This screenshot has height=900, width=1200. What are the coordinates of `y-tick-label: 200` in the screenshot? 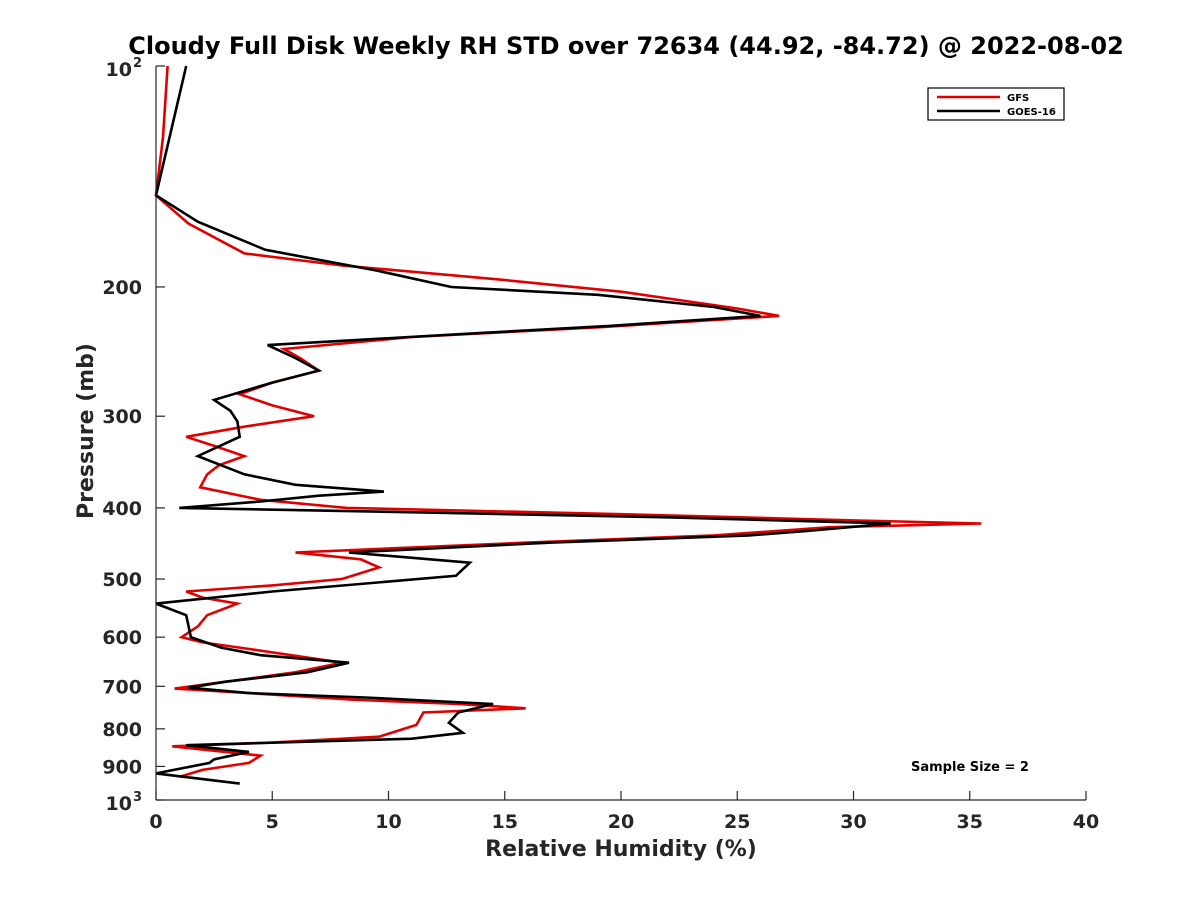 It's located at (122, 288).